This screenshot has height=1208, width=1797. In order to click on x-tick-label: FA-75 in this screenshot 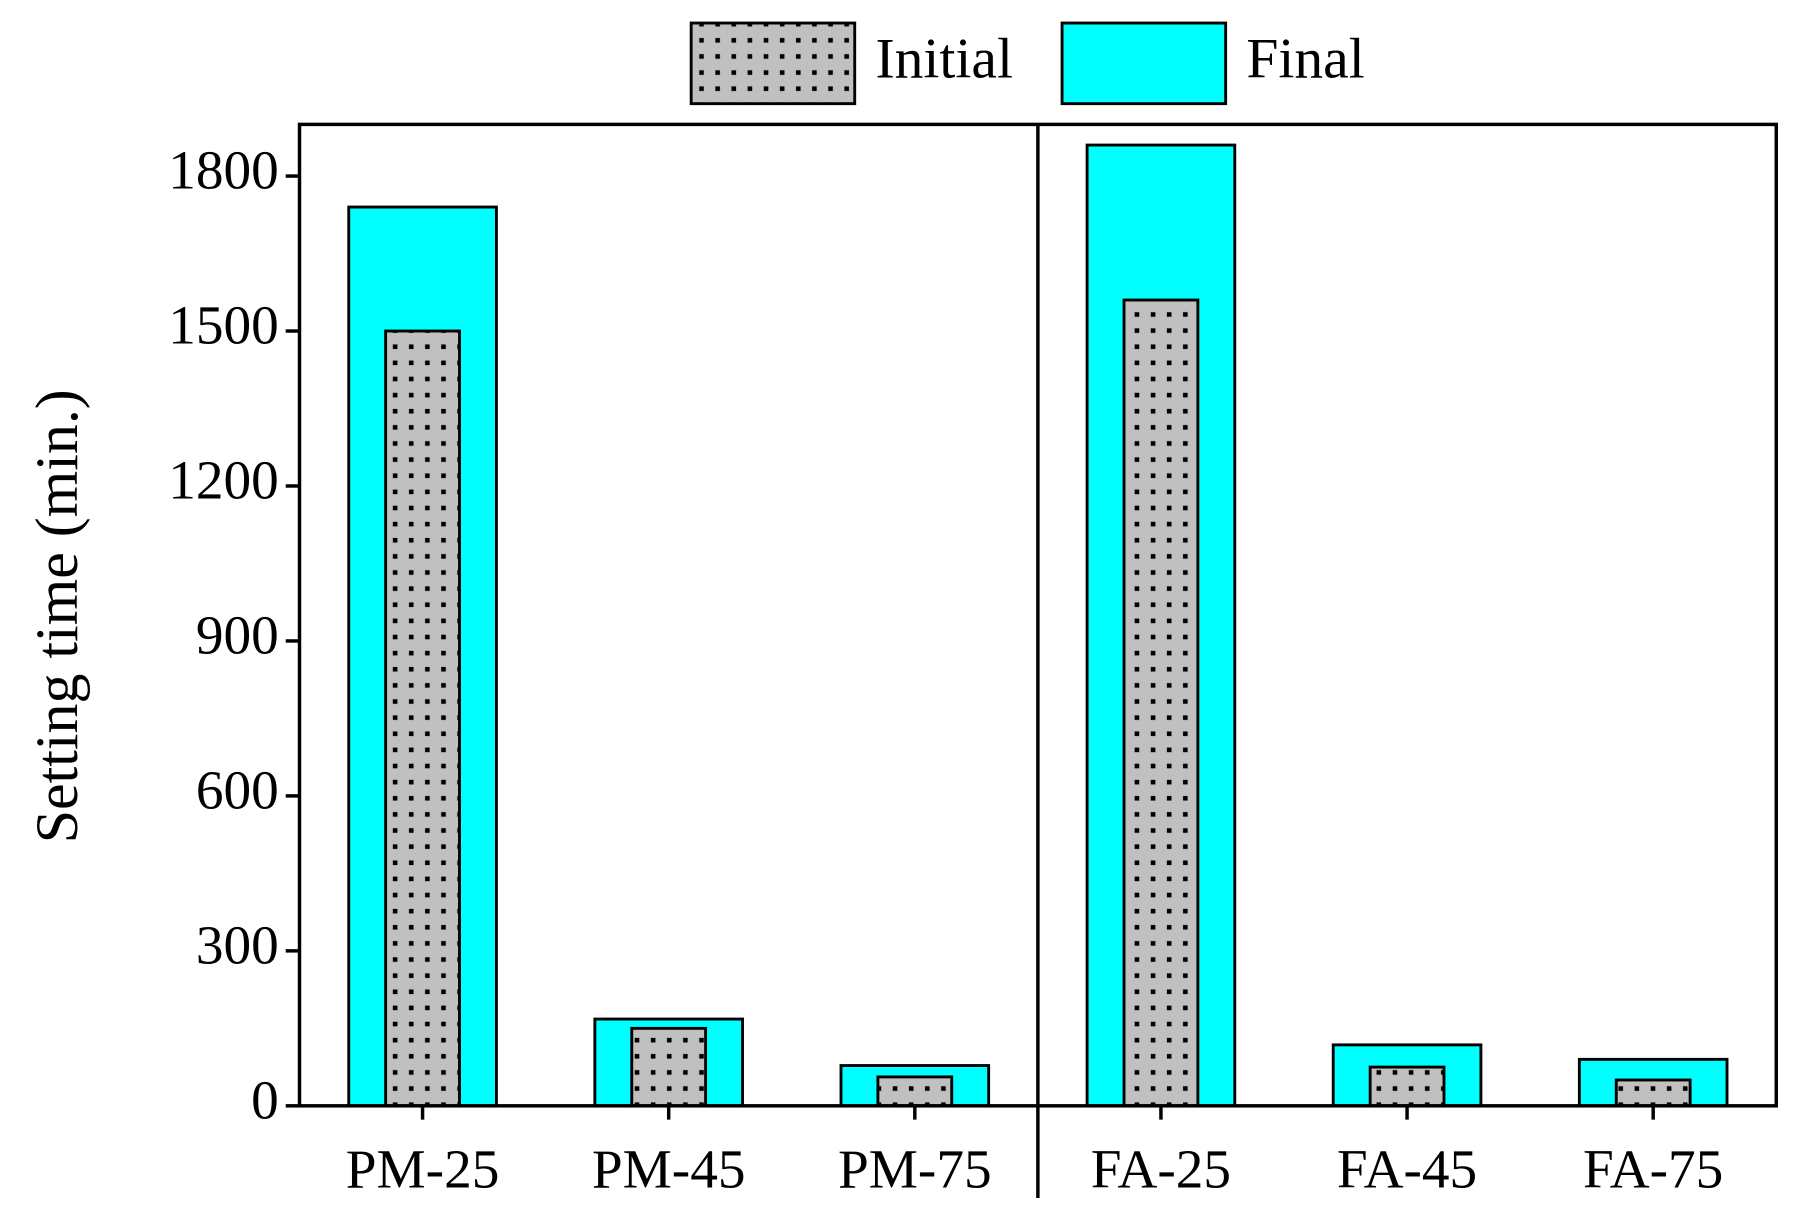, I will do `click(1653, 1169)`.